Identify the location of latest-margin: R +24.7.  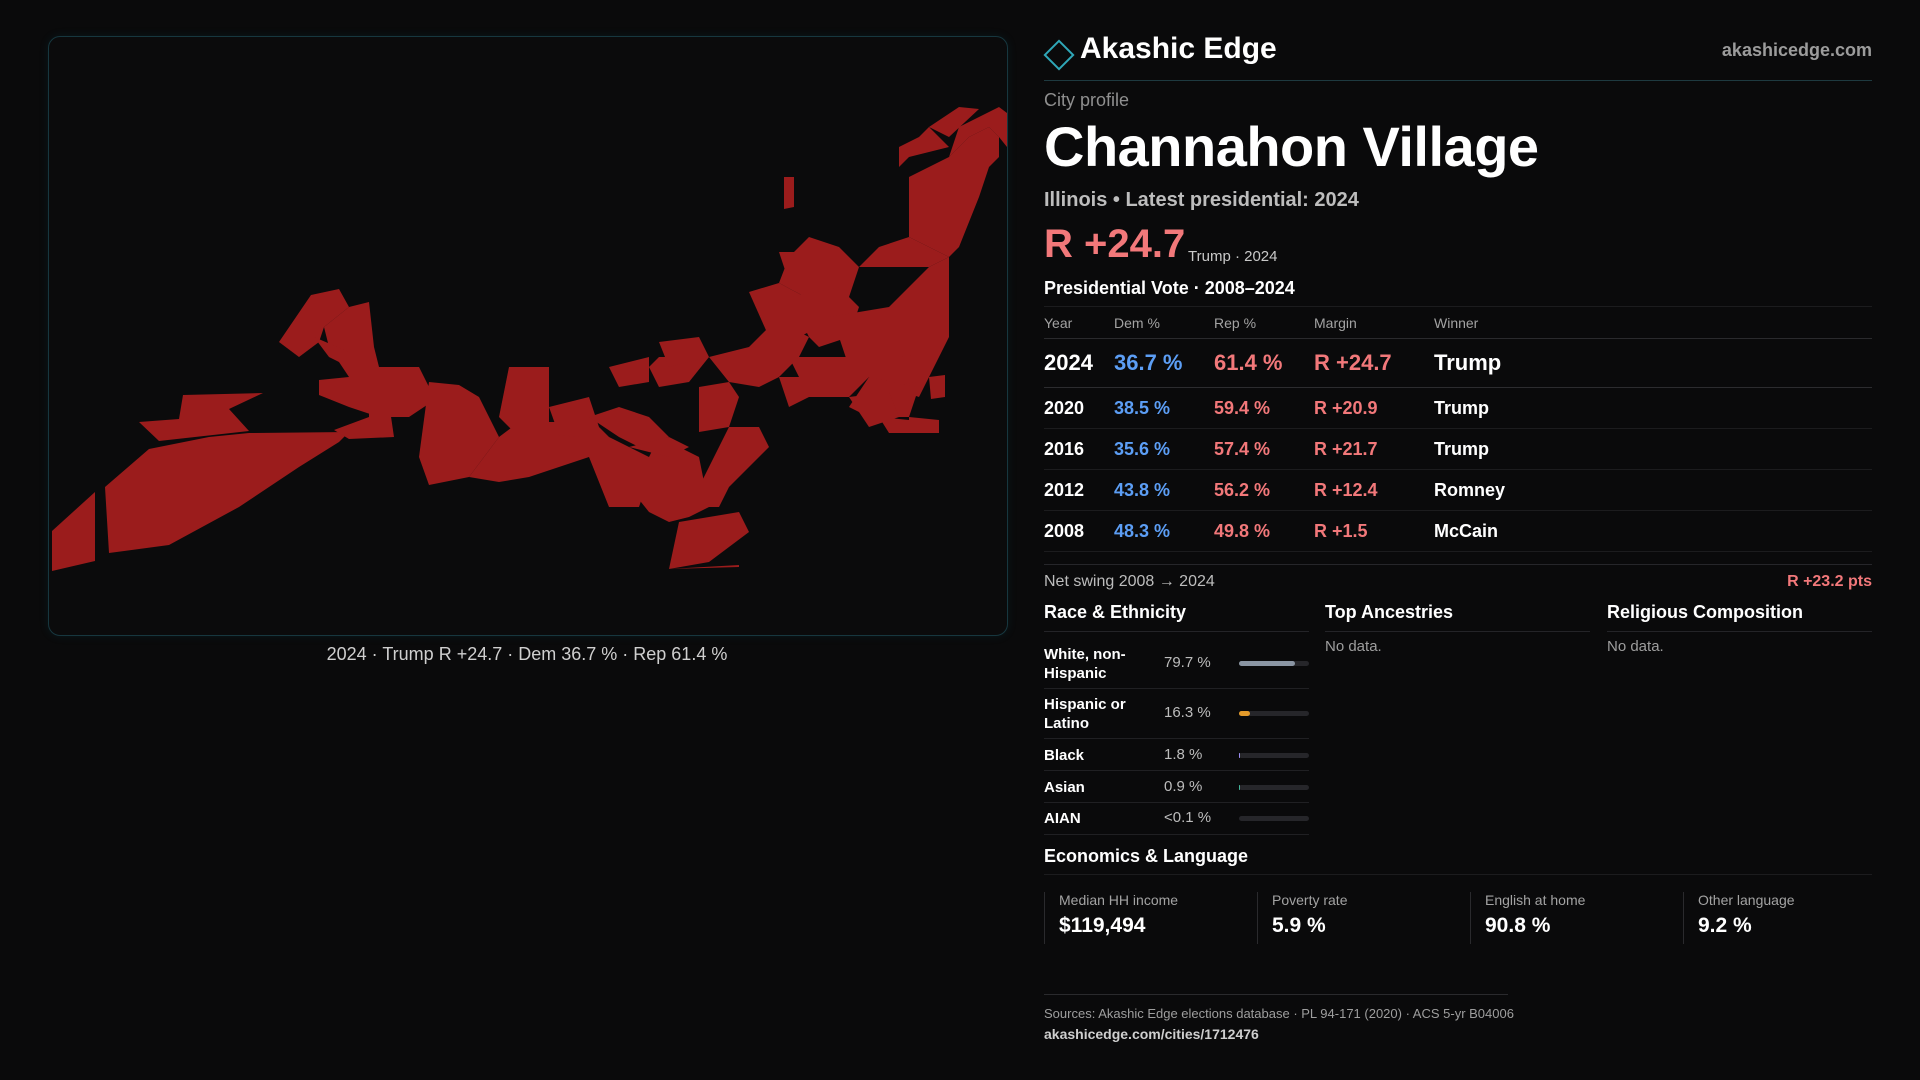
(1115, 244).